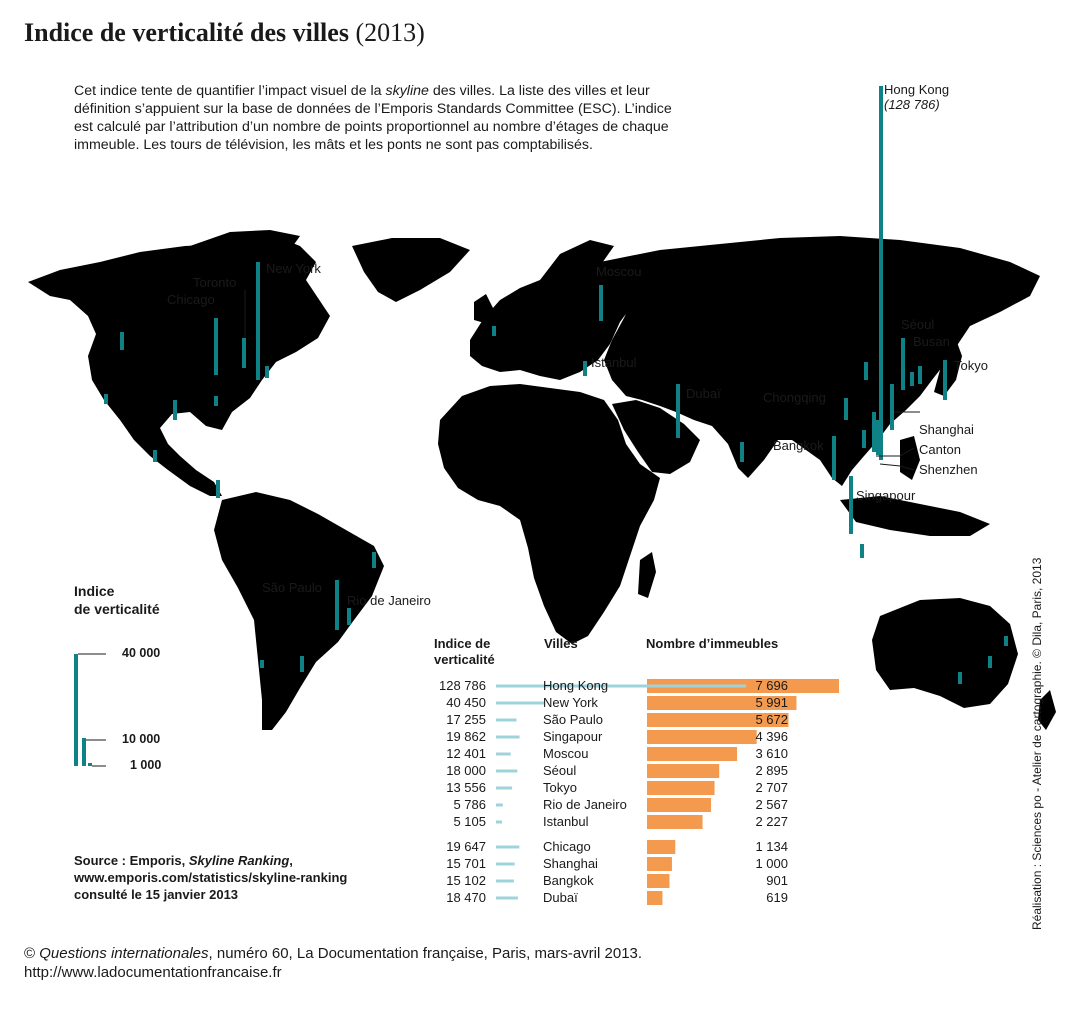 This screenshot has height=1016, width=1071. Describe the element at coordinates (771, 863) in the screenshot. I see `table-cell-buildings: 1 000` at that location.